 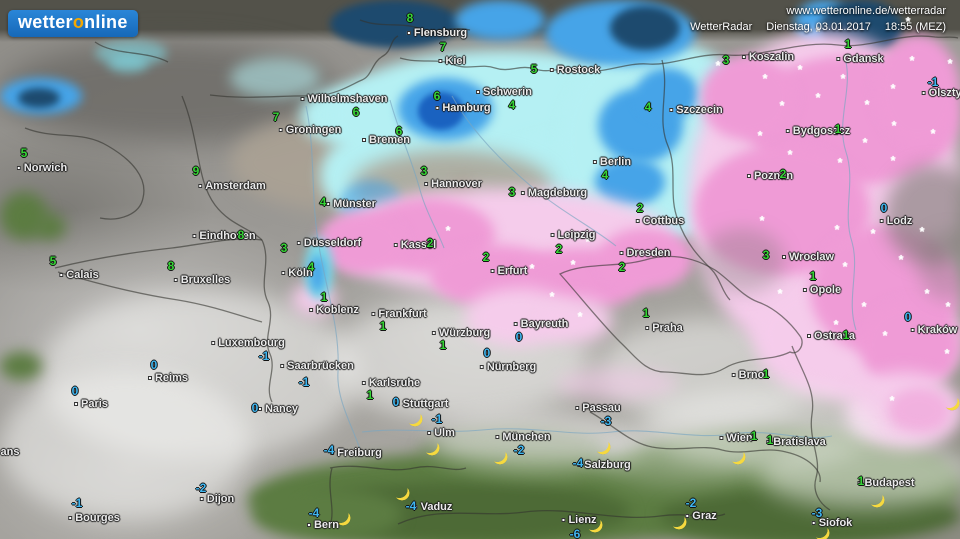 I want to click on temp-badge-salzburg: -4, so click(x=578, y=463).